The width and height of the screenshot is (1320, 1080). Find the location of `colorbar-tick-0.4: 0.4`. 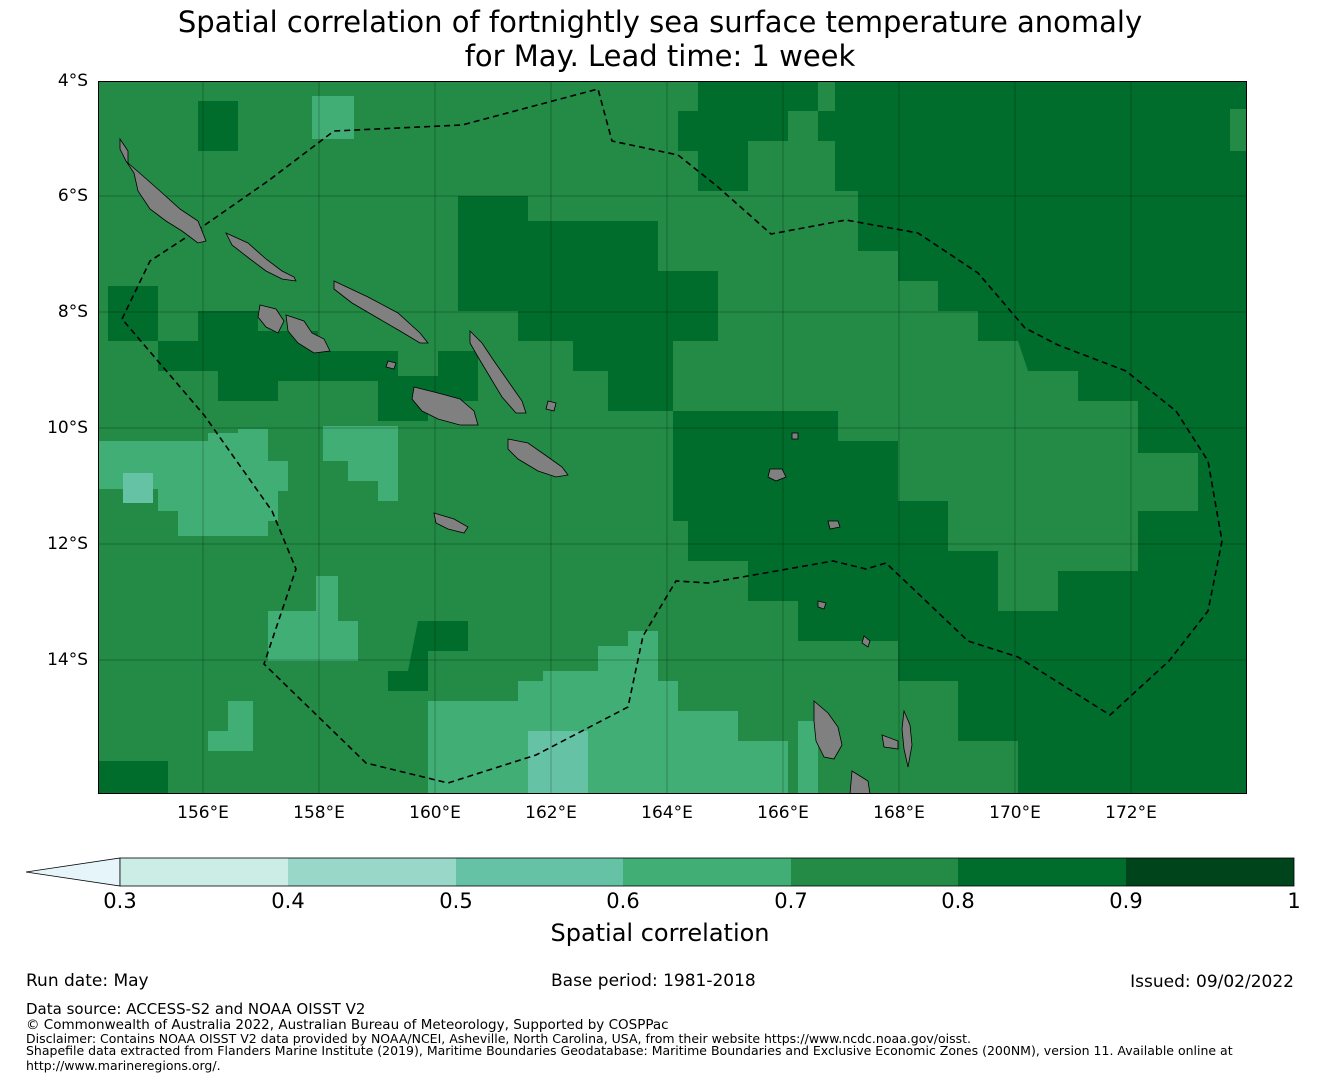

colorbar-tick-0.4: 0.4 is located at coordinates (288, 901).